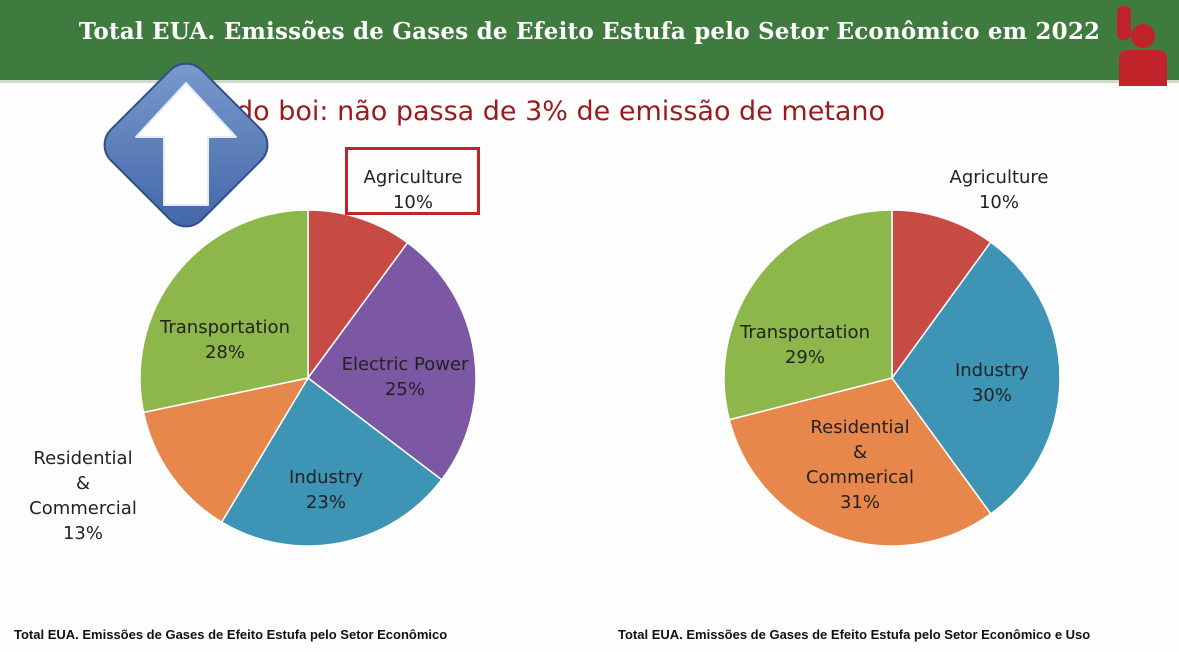 Image resolution: width=1179 pixels, height=652 pixels. I want to click on data-label: Residential & Commerical 31%, so click(860, 465).